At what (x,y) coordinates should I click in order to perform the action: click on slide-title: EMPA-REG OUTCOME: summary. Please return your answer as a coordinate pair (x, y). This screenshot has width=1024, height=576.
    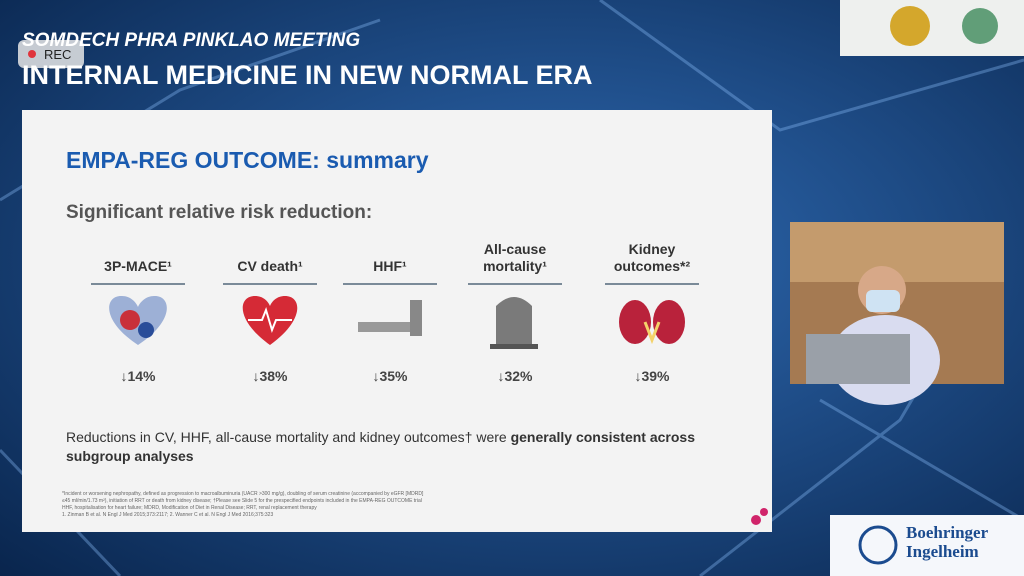
    Looking at the image, I should click on (247, 160).